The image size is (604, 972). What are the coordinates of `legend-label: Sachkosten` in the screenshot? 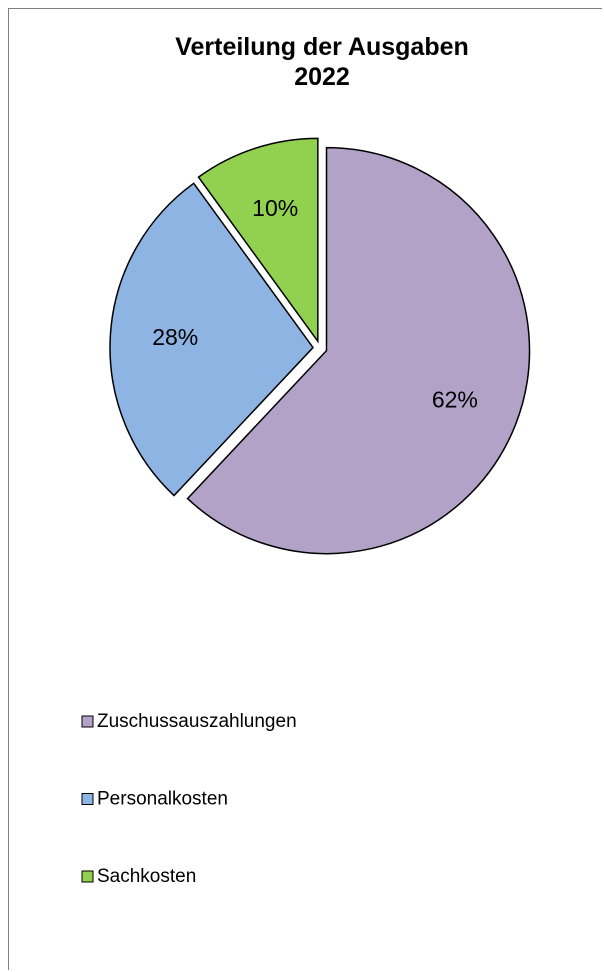 It's located at (146, 876).